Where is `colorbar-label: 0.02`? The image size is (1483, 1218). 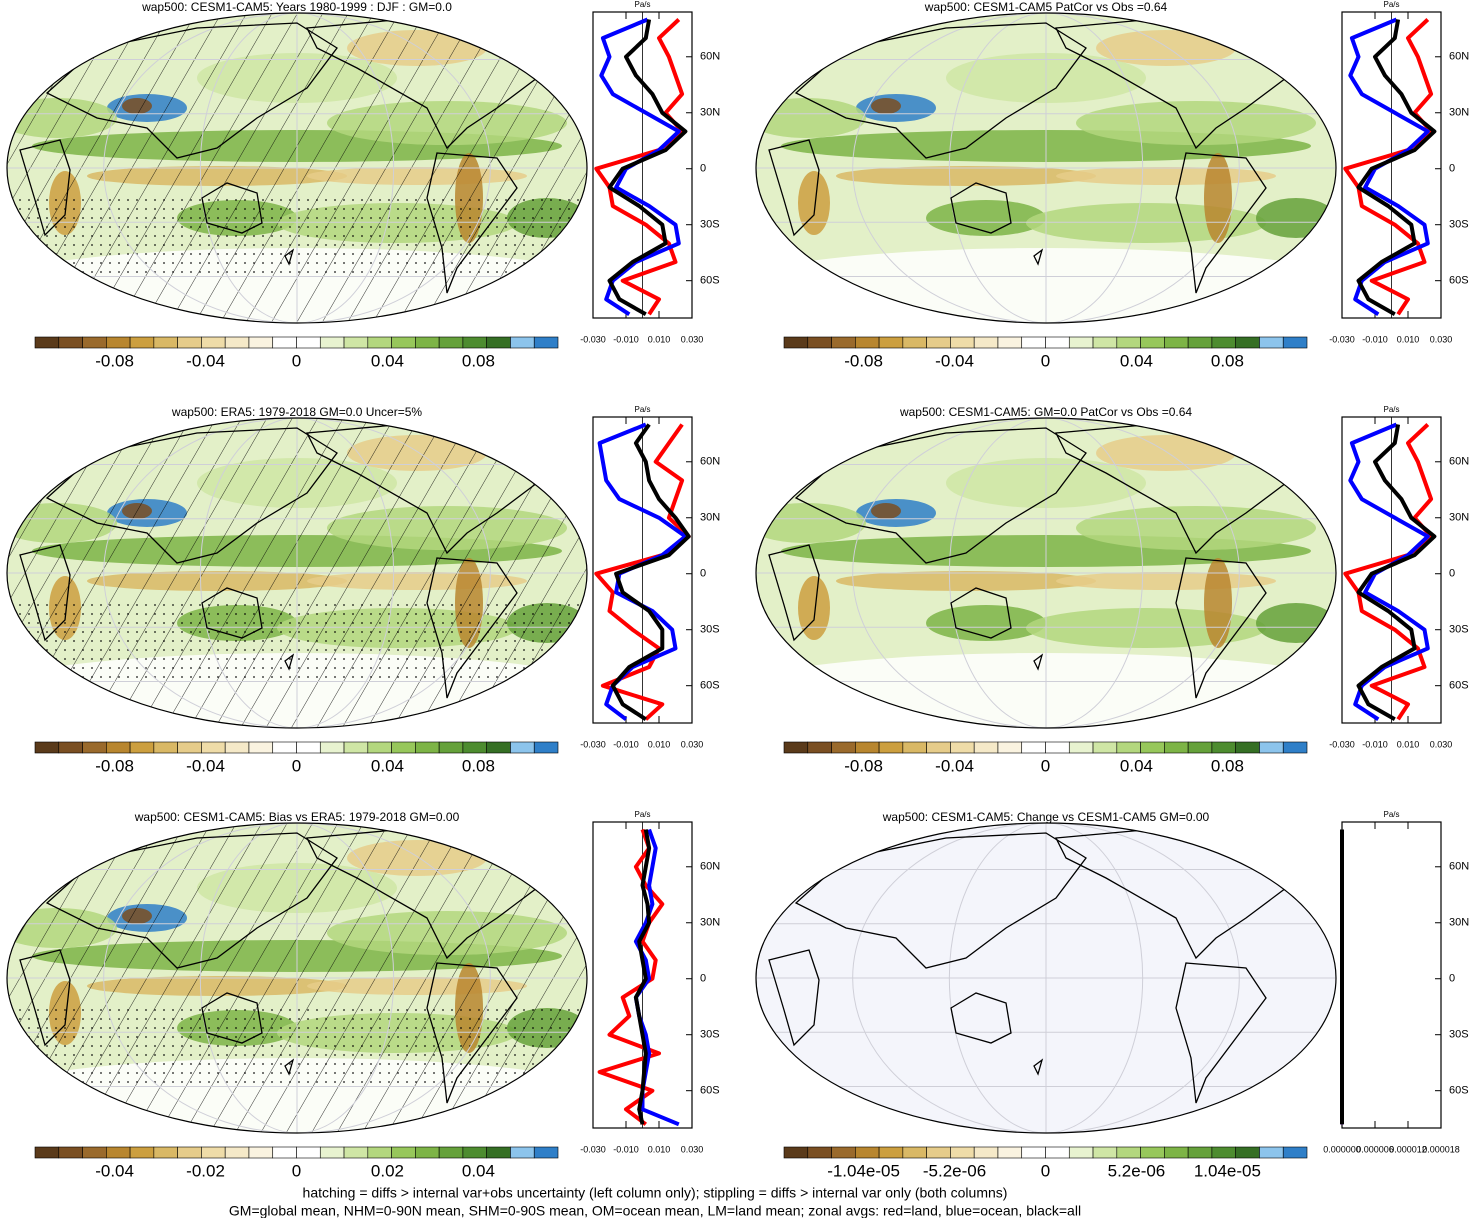
colorbar-label: 0.02 is located at coordinates (387, 1170).